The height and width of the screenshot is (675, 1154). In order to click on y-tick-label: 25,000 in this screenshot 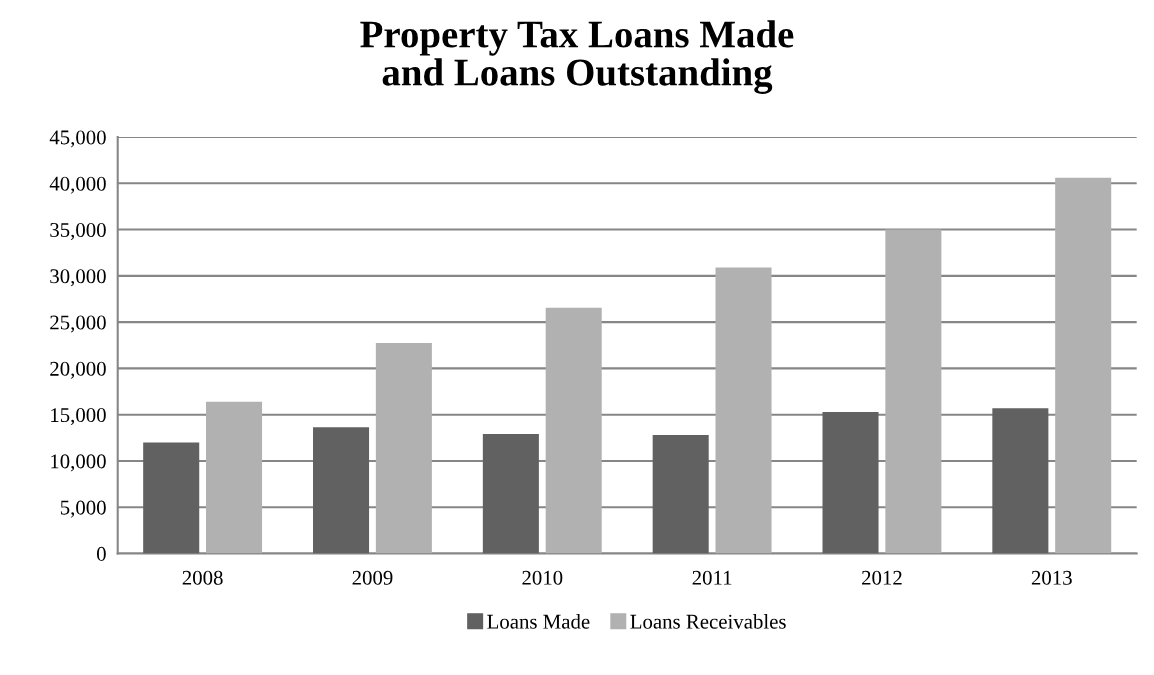, I will do `click(78, 324)`.